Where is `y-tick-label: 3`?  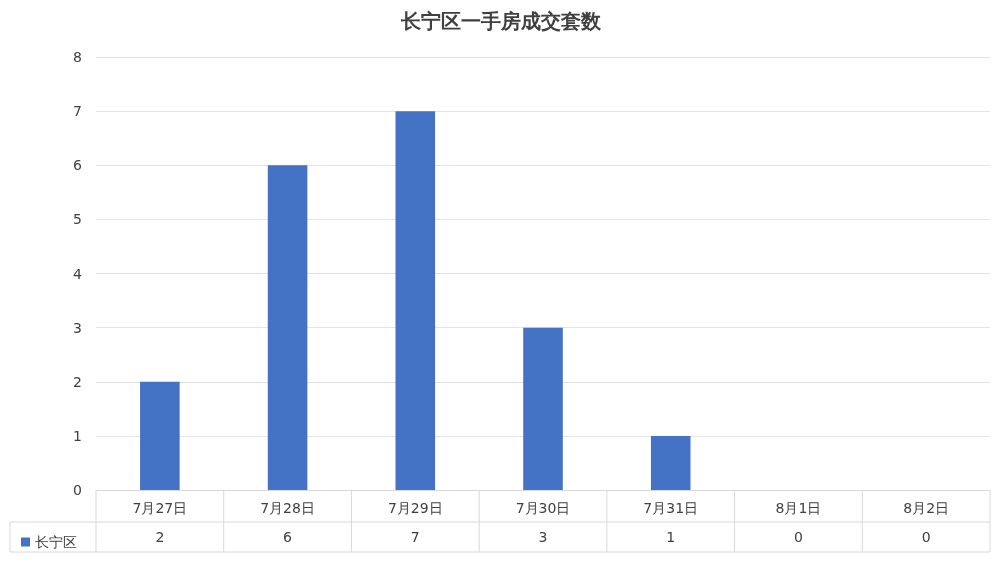
y-tick-label: 3 is located at coordinates (77, 327).